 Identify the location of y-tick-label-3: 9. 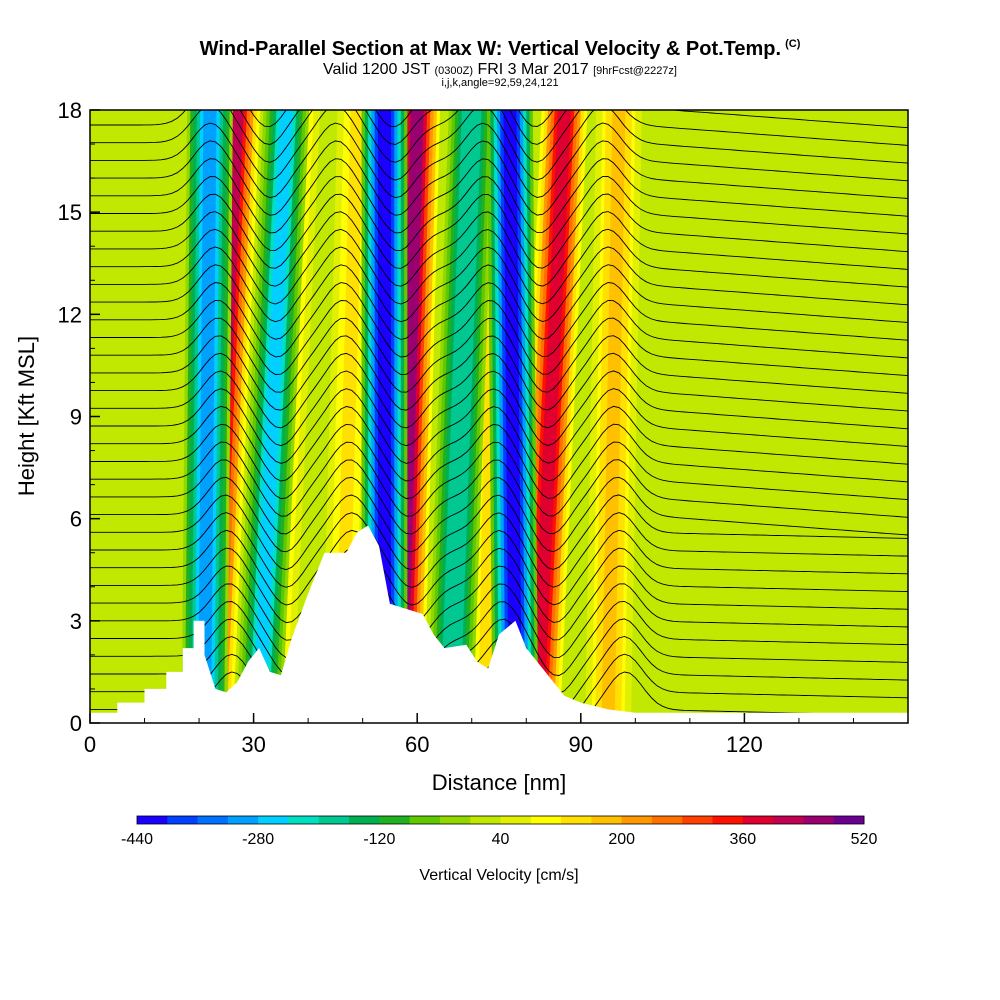
(76, 417).